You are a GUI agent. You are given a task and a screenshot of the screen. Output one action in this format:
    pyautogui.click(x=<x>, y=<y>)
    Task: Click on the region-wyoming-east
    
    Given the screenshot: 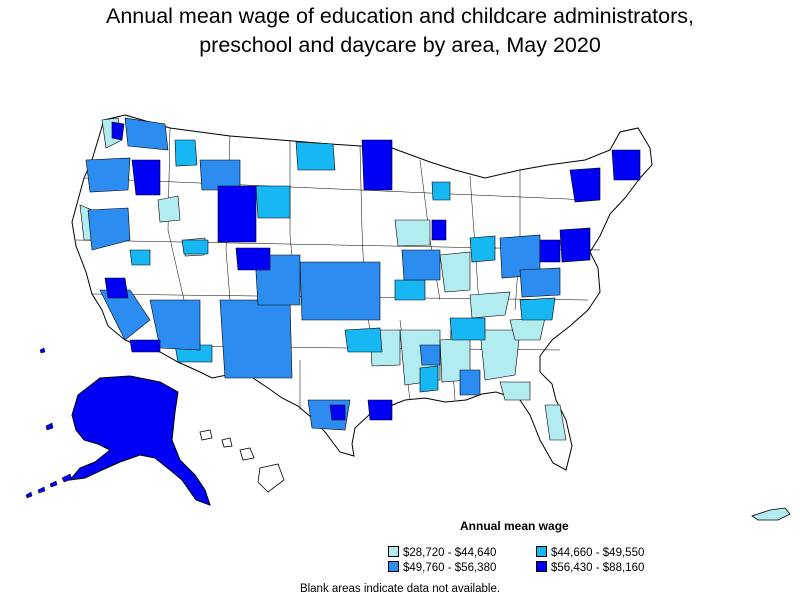 What is the action you would take?
    pyautogui.click(x=273, y=202)
    